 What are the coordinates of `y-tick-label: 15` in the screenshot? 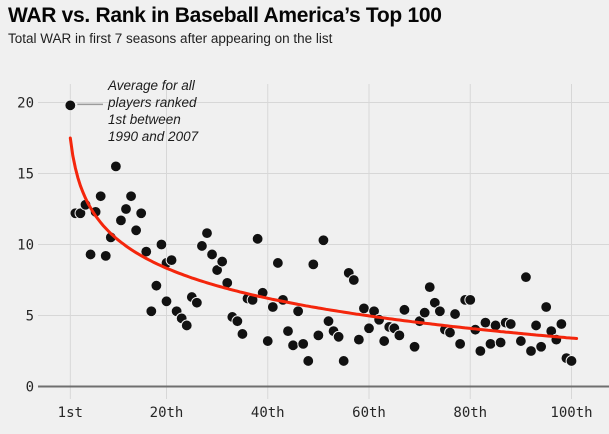 It's located at (25, 175).